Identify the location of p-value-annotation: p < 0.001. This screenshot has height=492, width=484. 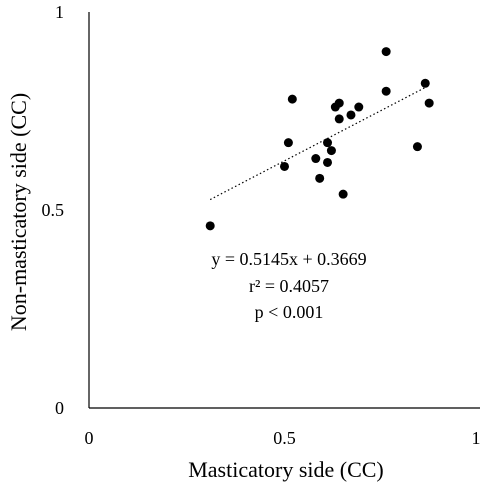
(289, 312).